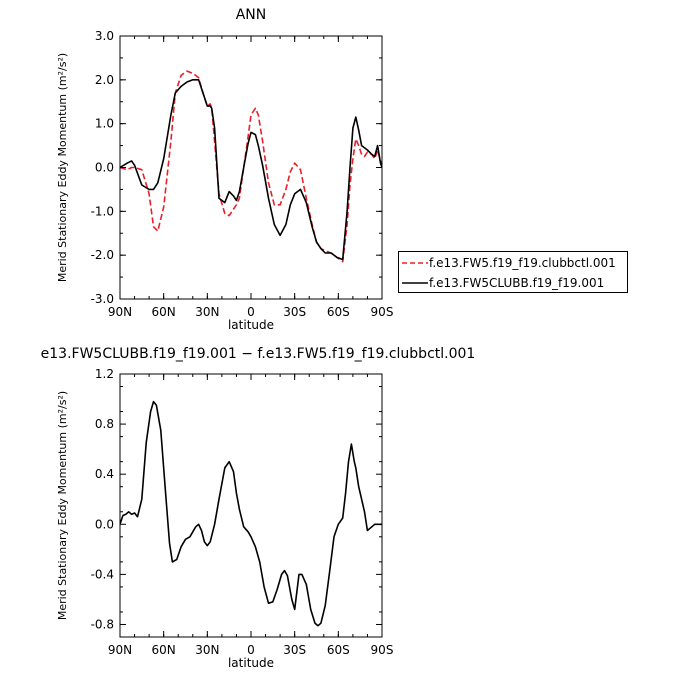 The width and height of the screenshot is (678, 687). I want to click on y-tick-label: 1.0, so click(104, 124).